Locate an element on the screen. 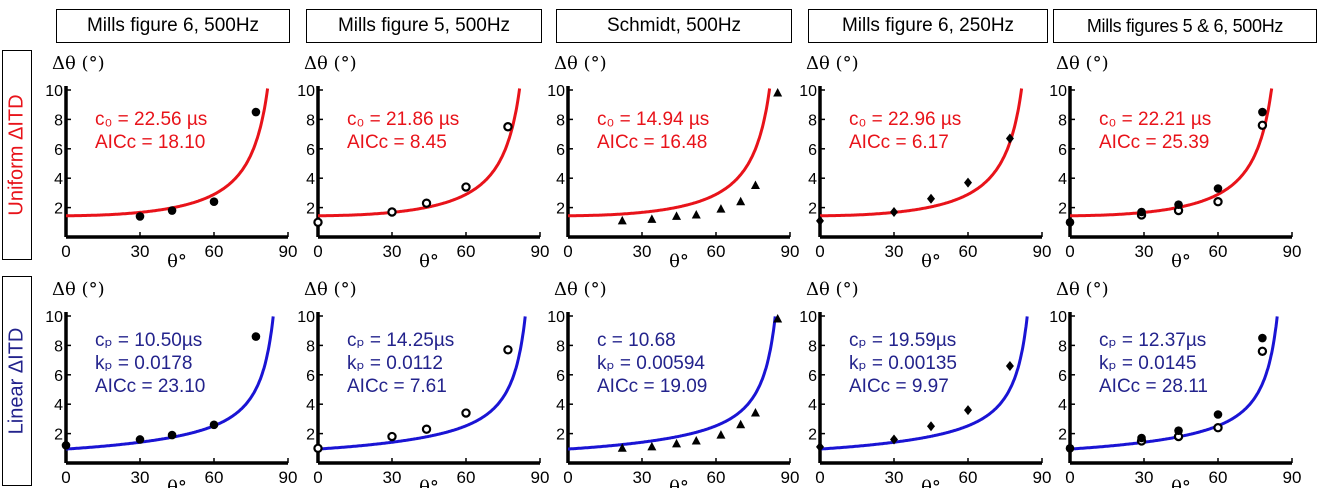 This screenshot has width=1327, height=488. header-mills-fig6-250: Mills figure 6, 250Hz is located at coordinates (928, 26).